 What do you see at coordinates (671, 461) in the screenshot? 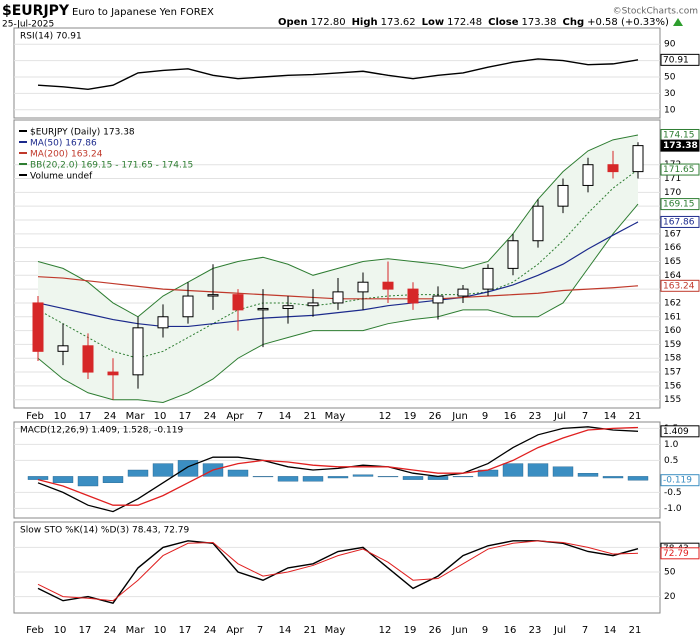
I see `y-tick-label: 0.5` at bounding box center [671, 461].